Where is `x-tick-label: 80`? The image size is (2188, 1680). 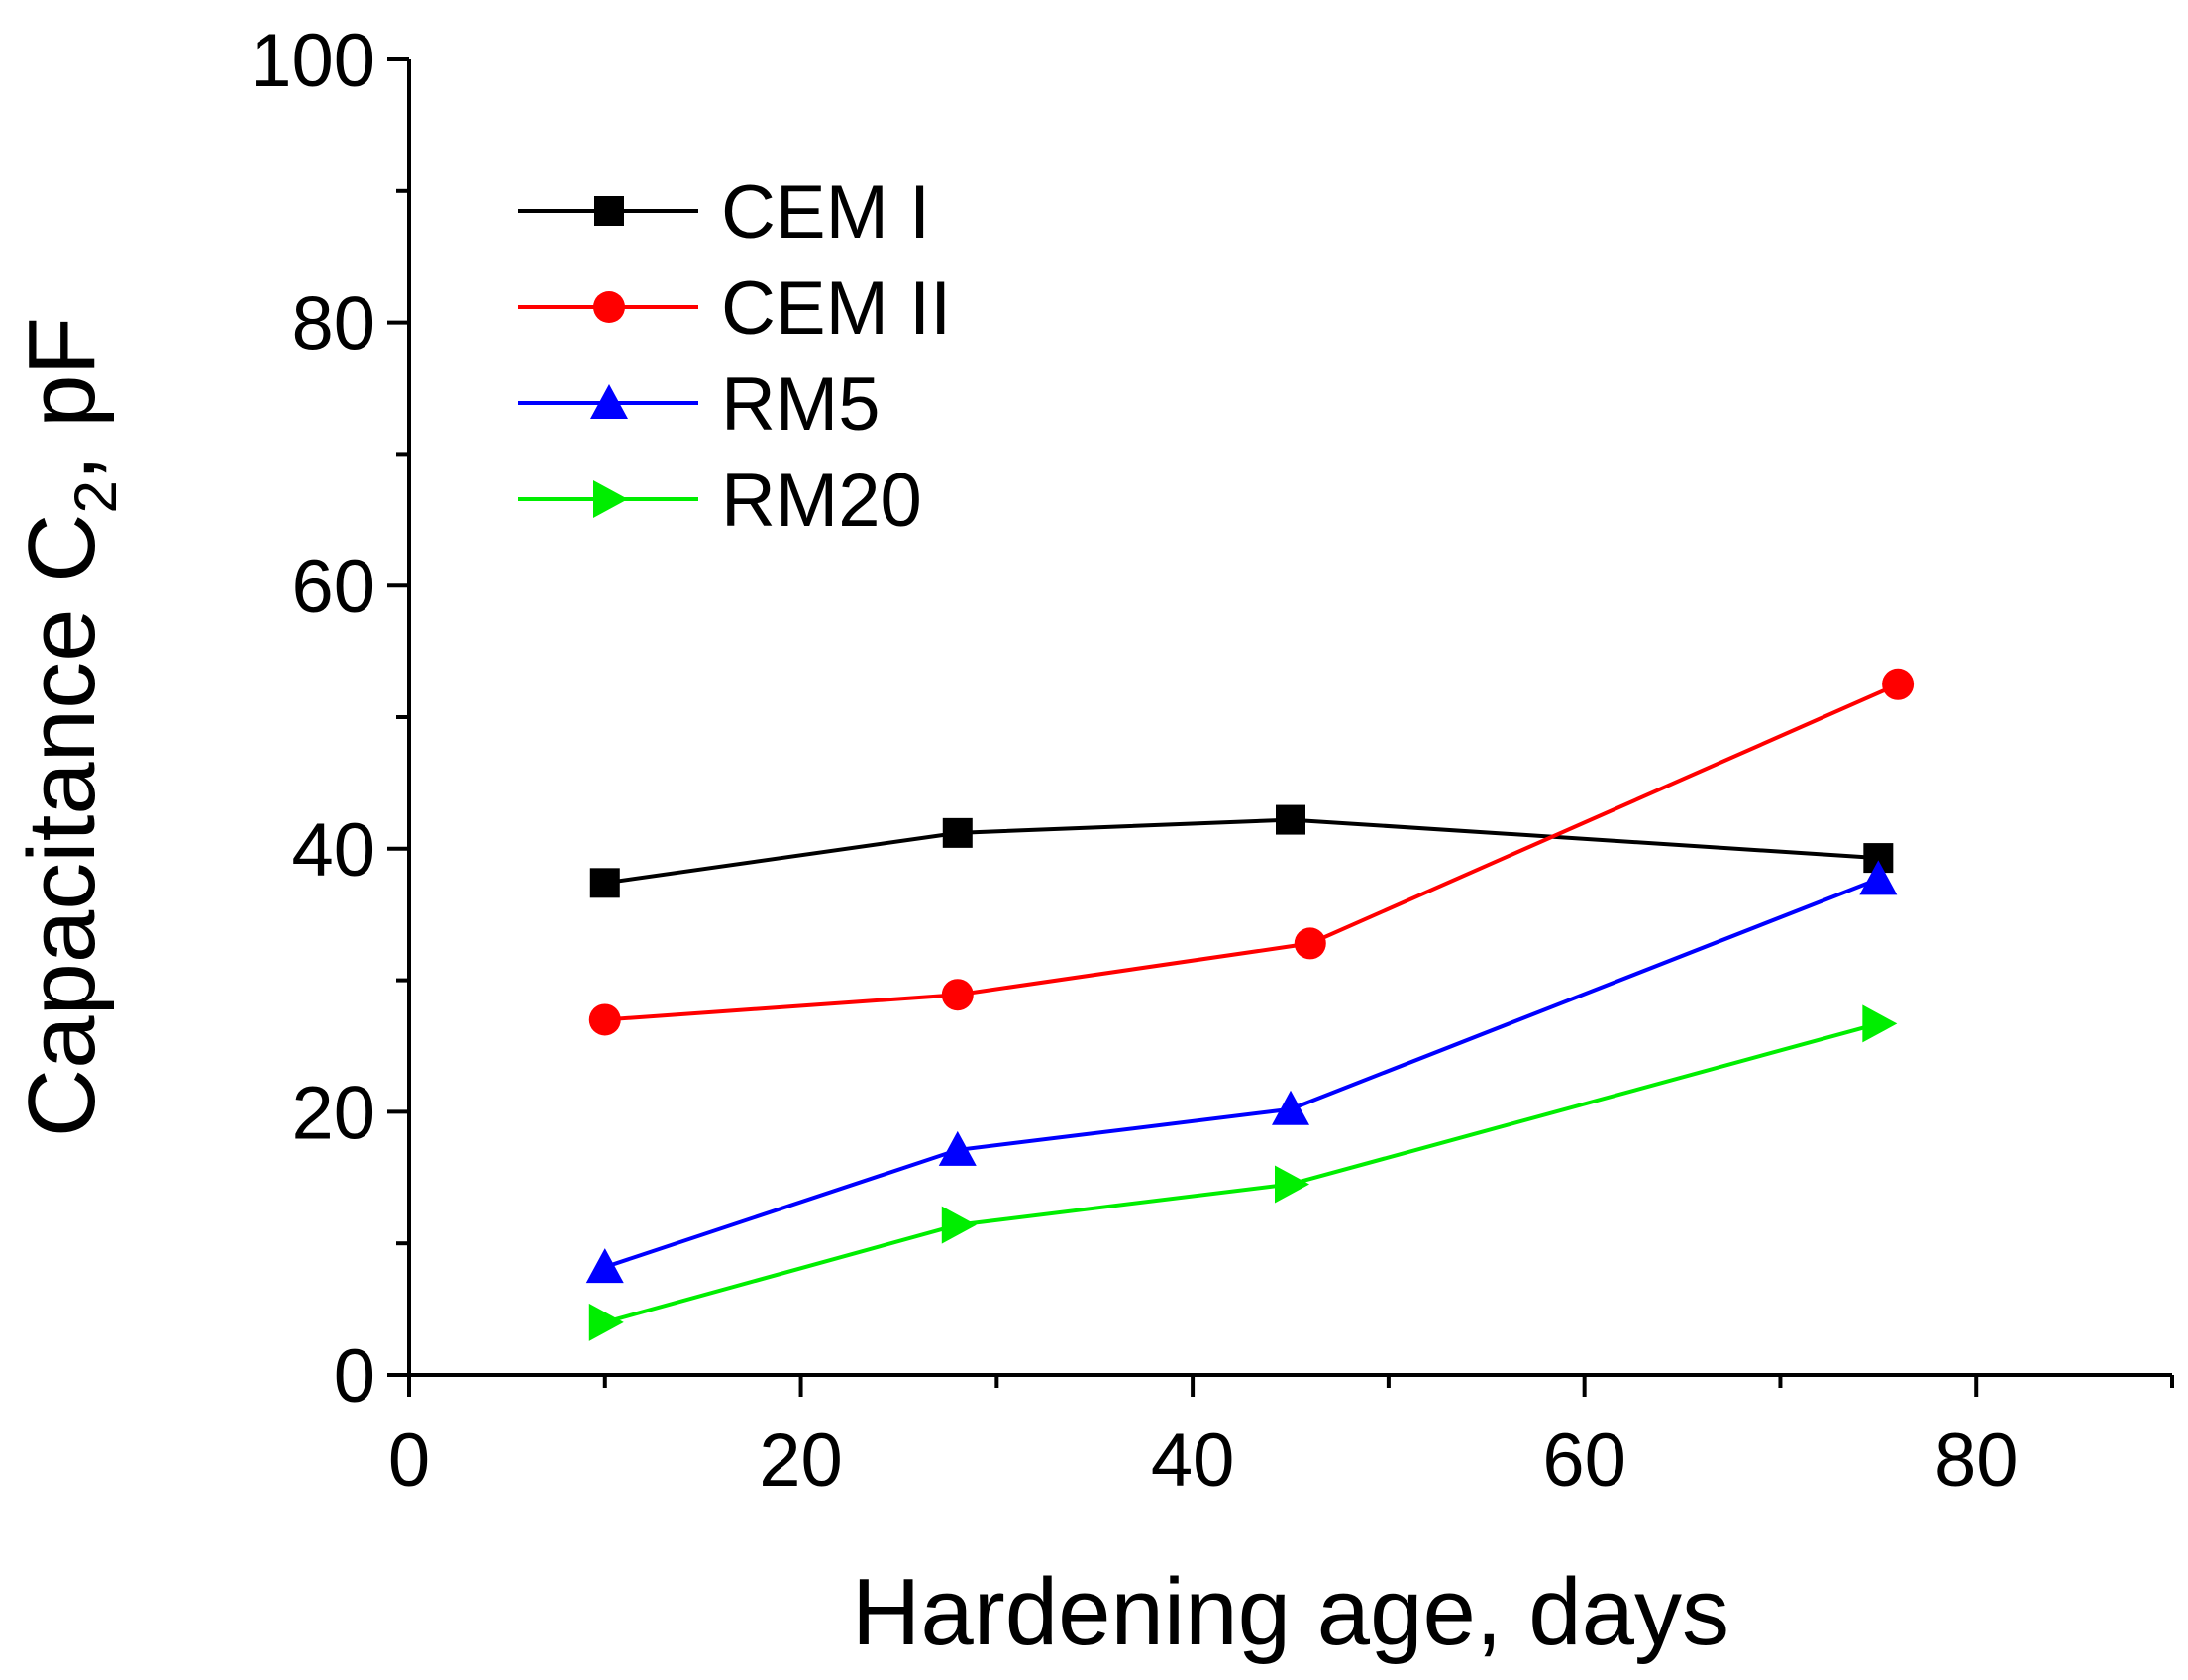
x-tick-label: 80 is located at coordinates (1976, 1460).